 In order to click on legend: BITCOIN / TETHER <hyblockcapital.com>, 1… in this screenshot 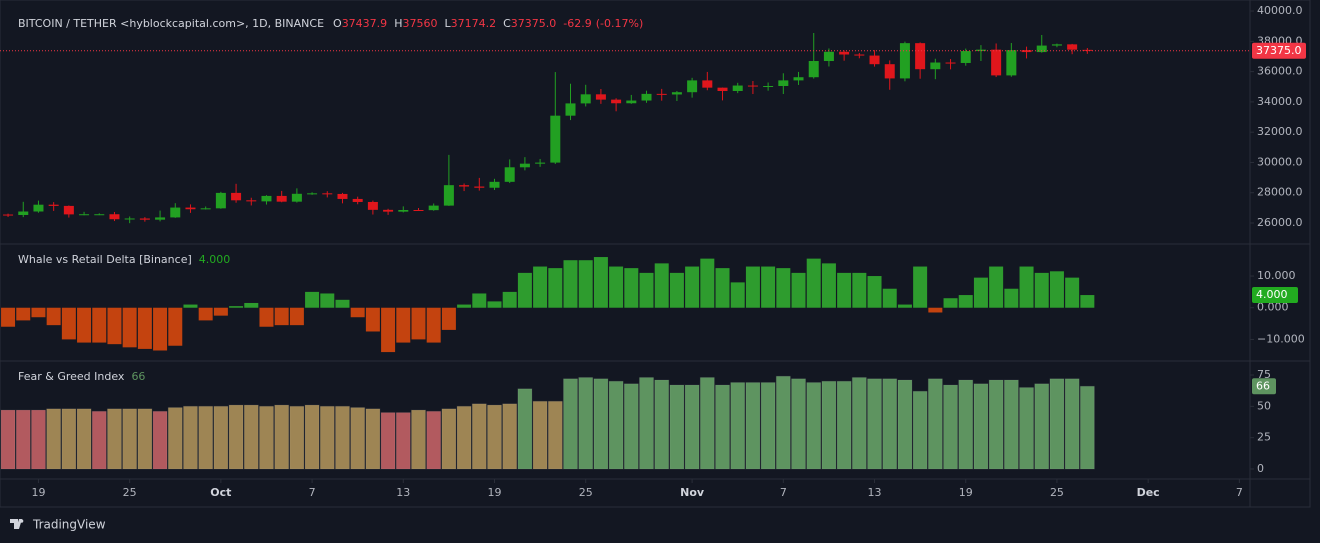, I will do `click(330, 23)`.